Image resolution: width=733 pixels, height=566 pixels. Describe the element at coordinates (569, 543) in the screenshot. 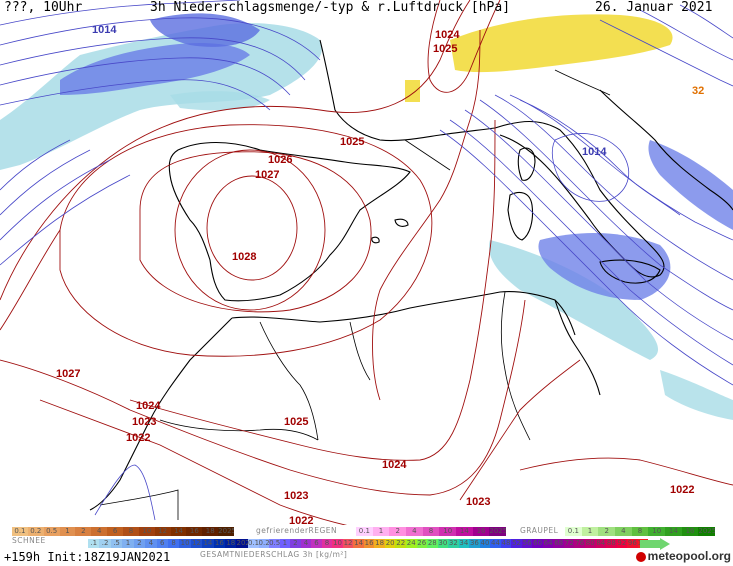

I see `legend-swatch: 72` at that location.